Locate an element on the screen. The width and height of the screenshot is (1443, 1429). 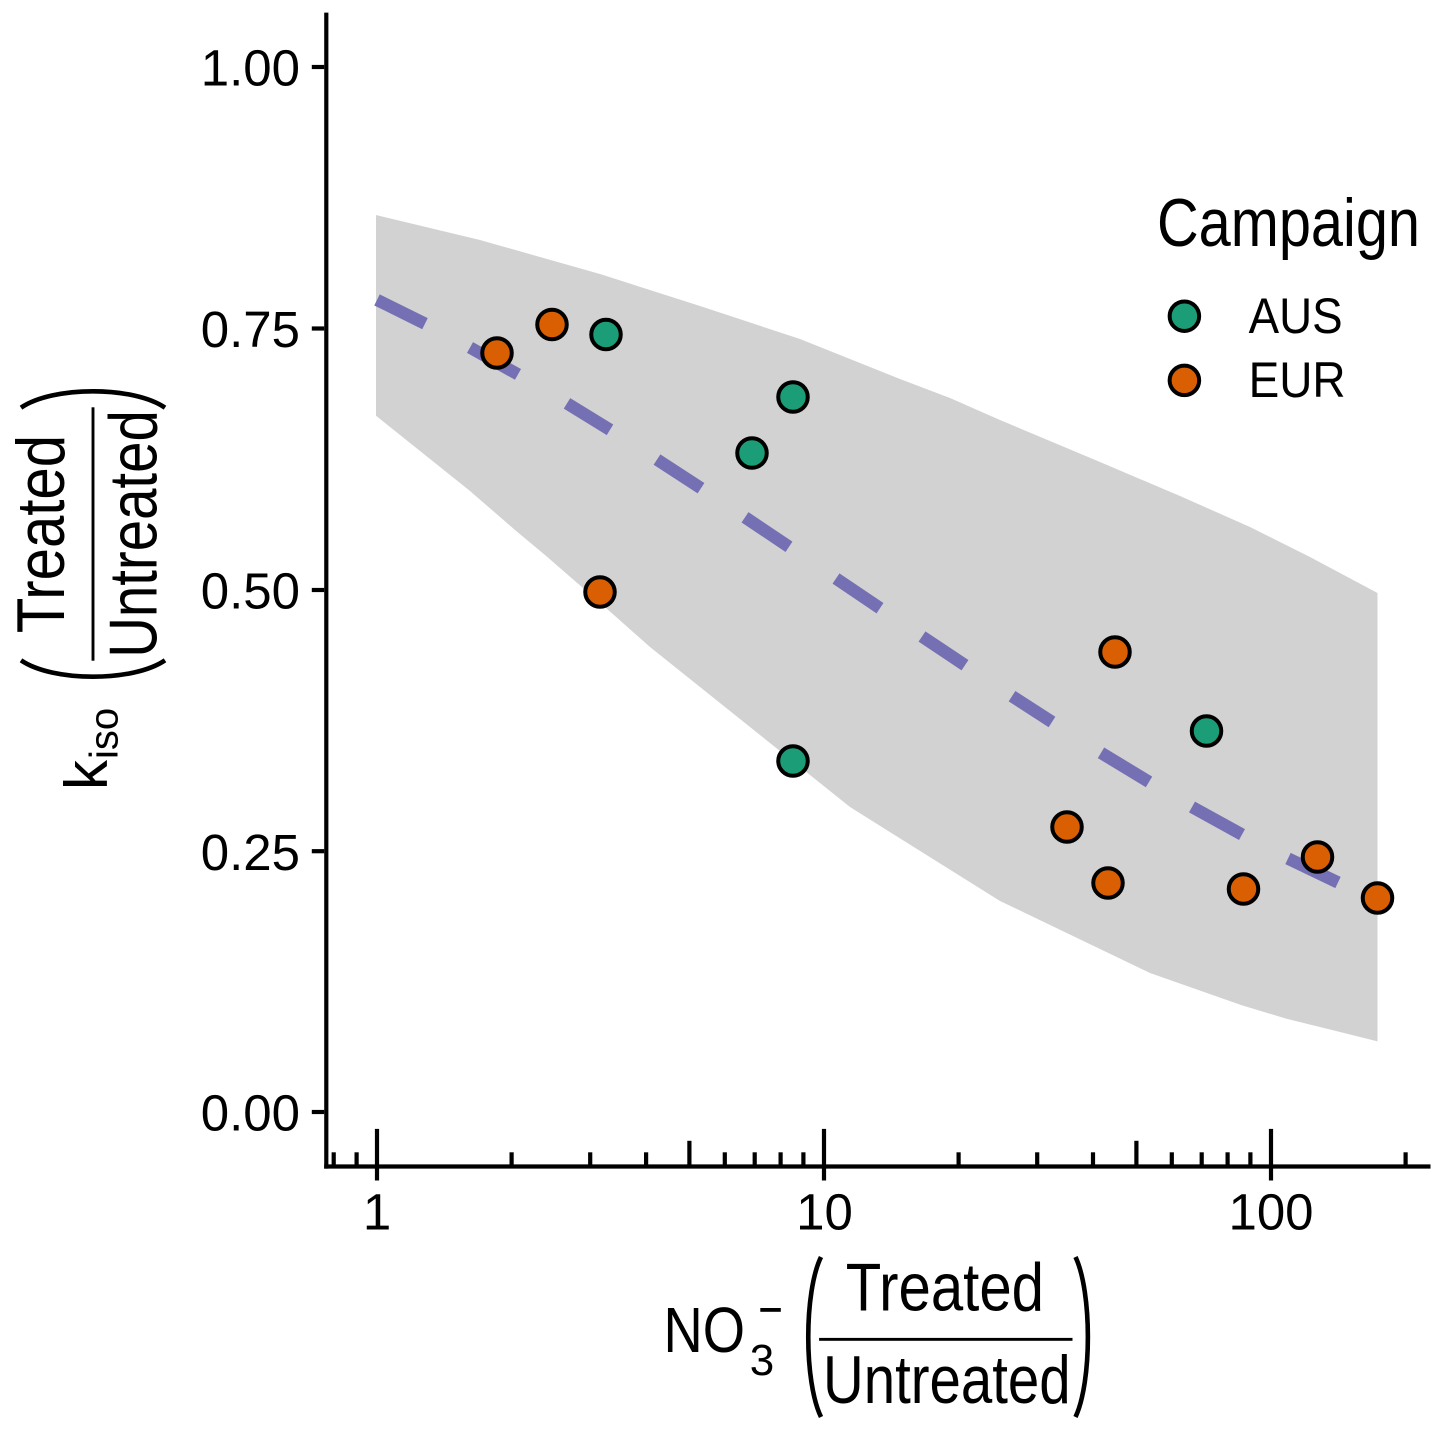
svg-text: 100 is located at coordinates (1270, 1212).